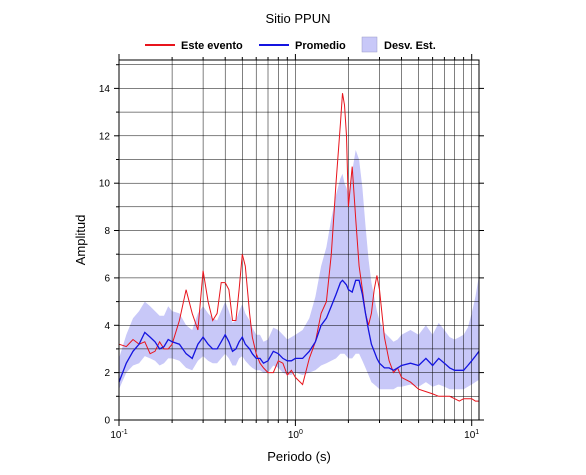 The height and width of the screenshot is (475, 586). I want to click on y-tick-label: 10, so click(105, 184).